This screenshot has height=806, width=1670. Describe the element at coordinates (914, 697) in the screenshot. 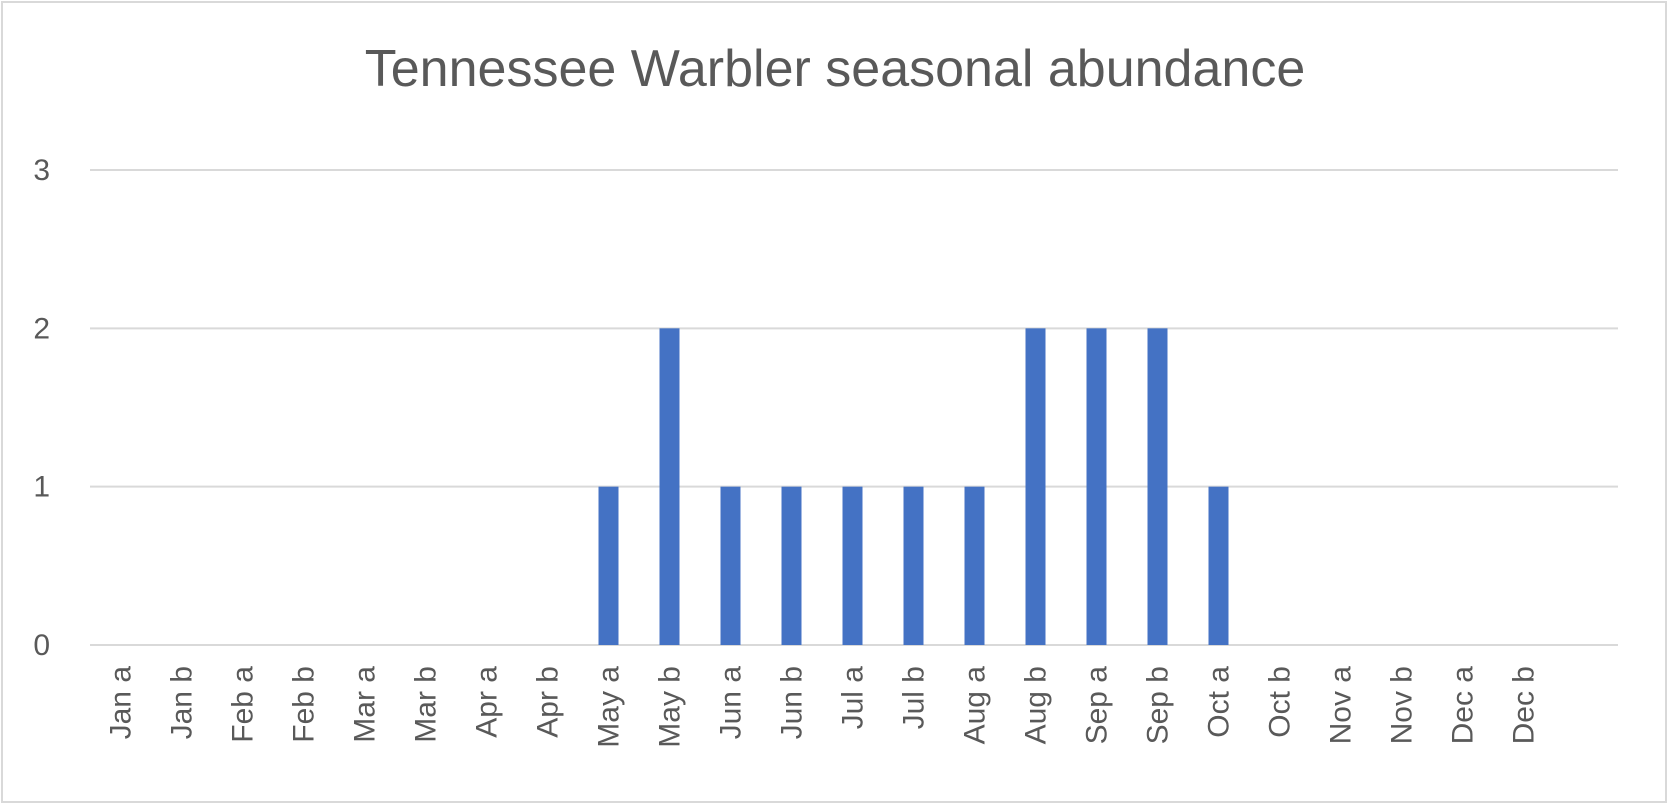

I see `x-tick-label: Jul b` at that location.